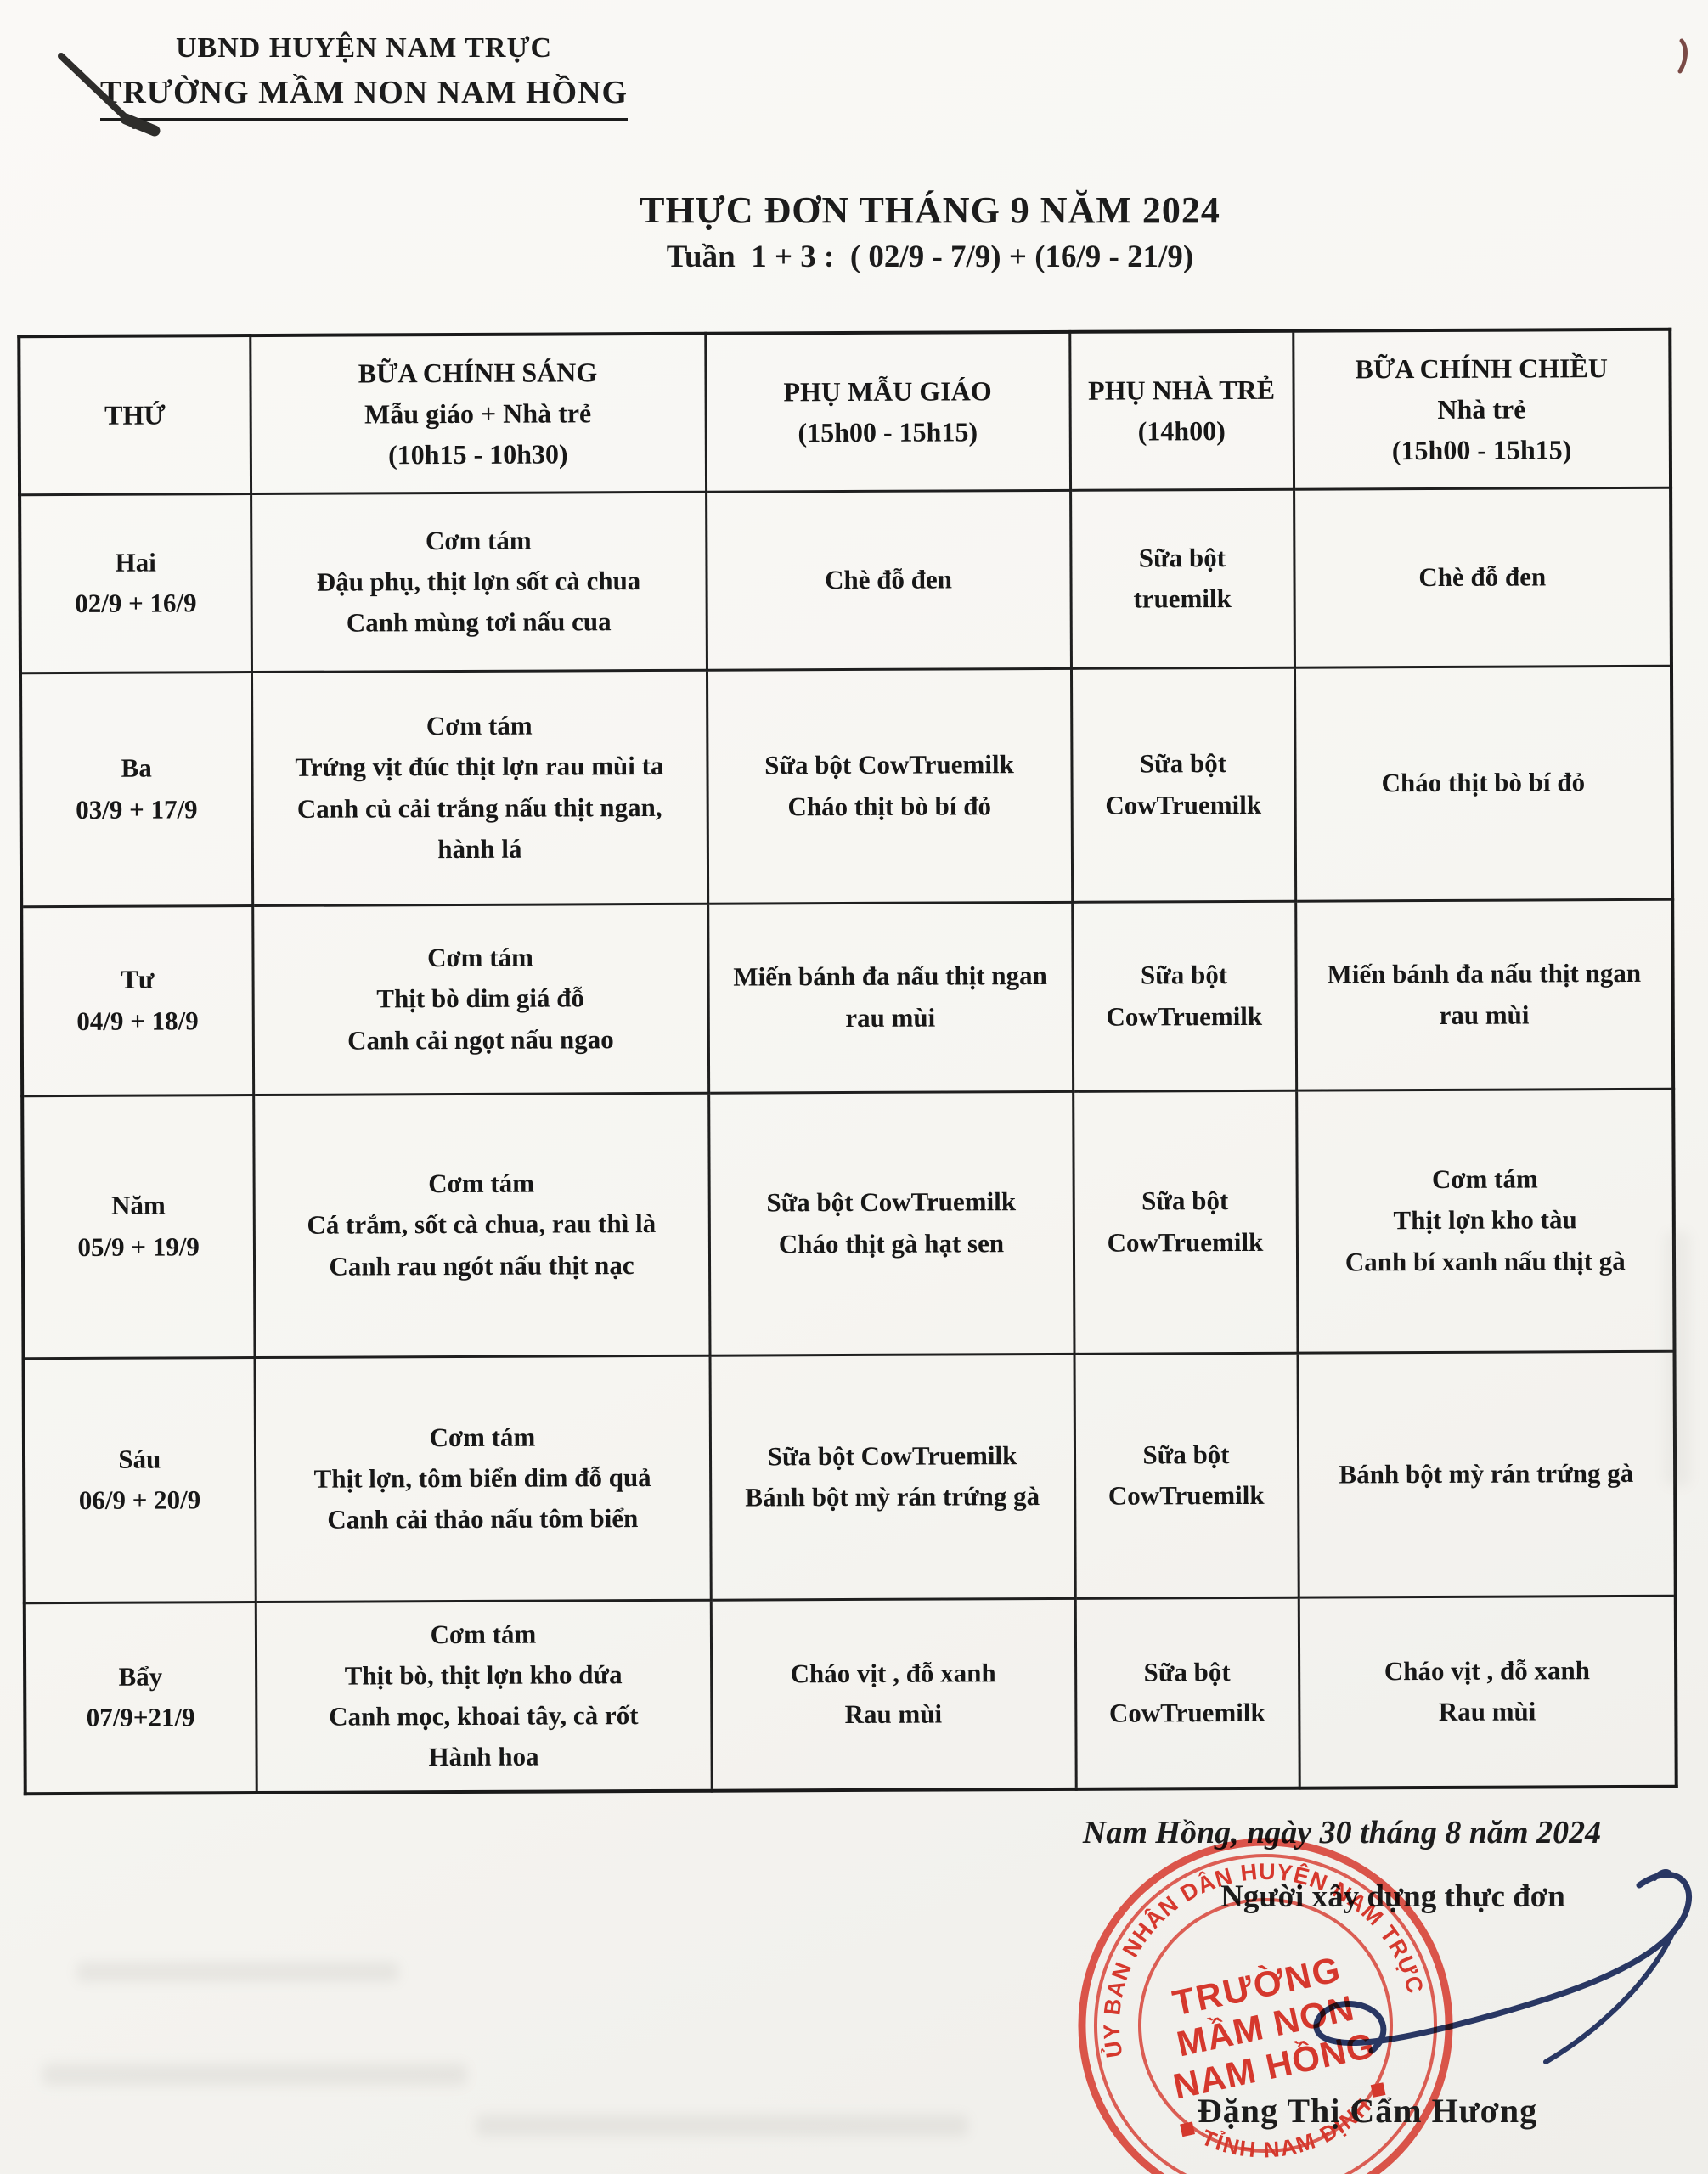 The width and height of the screenshot is (1708, 2174). I want to click on day-cell: Sáu 06/9 + 20/9, so click(139, 1480).